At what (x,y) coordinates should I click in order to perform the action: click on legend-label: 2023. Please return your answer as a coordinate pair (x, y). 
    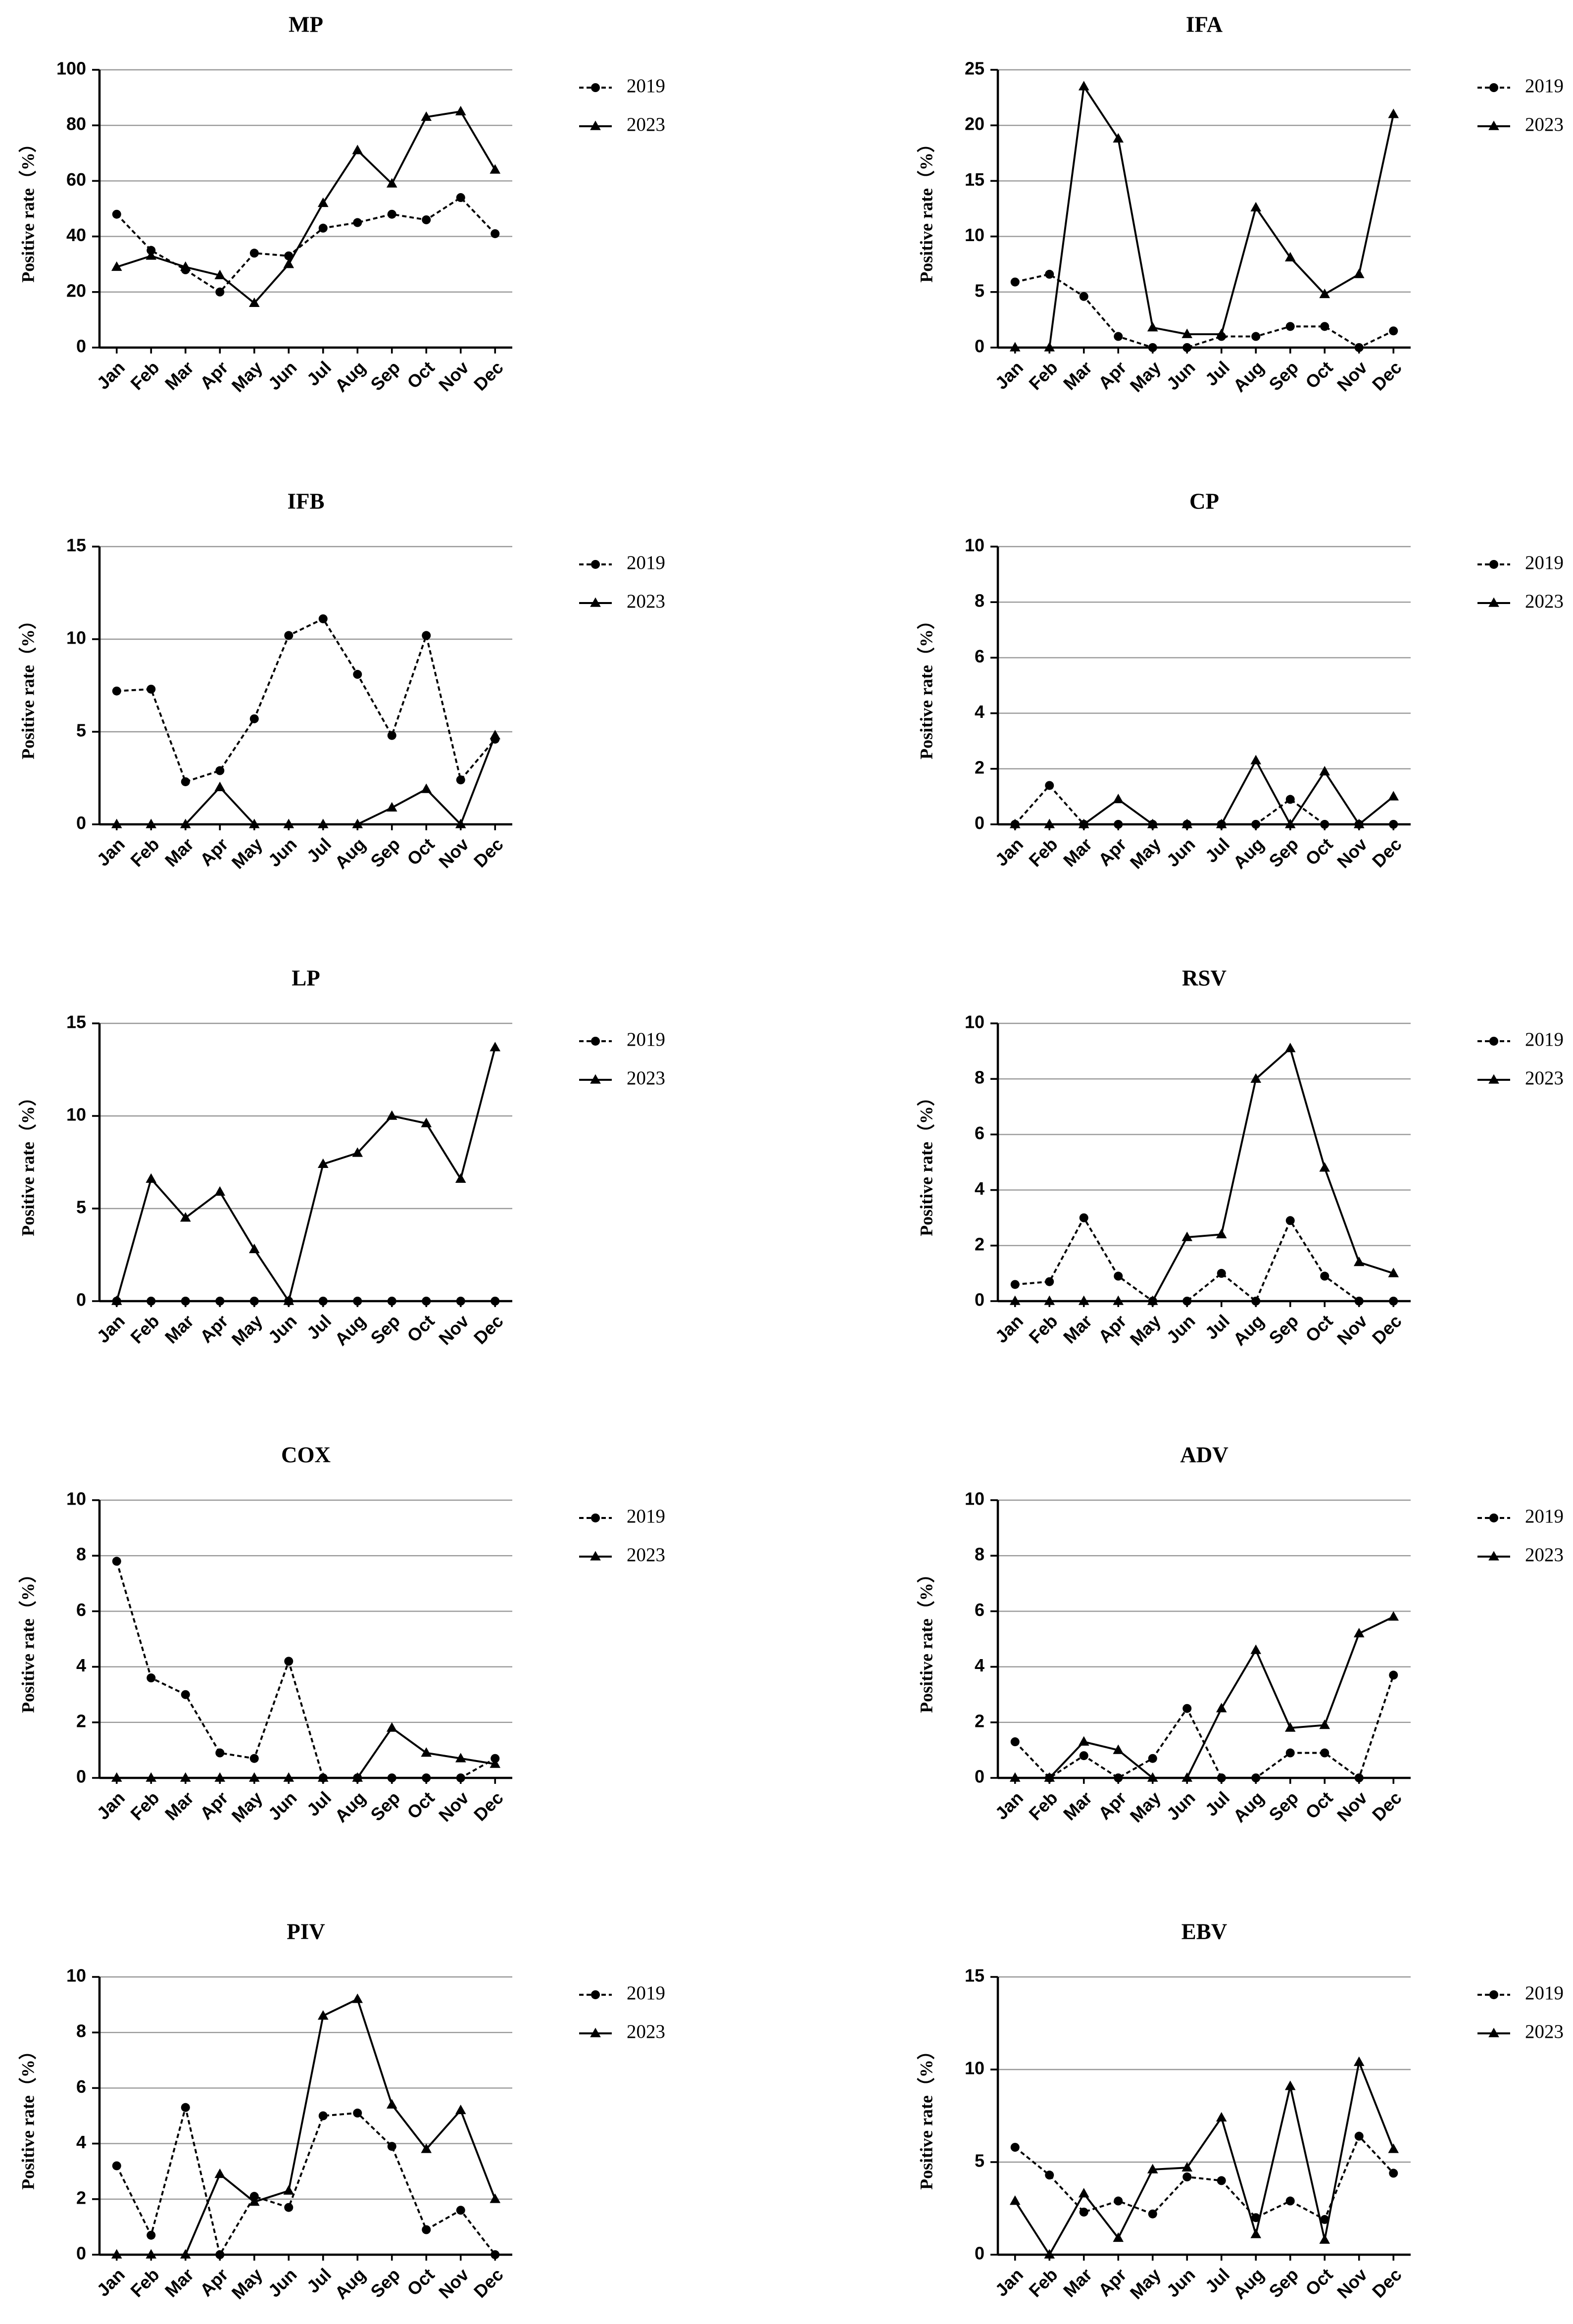
    Looking at the image, I should click on (646, 1555).